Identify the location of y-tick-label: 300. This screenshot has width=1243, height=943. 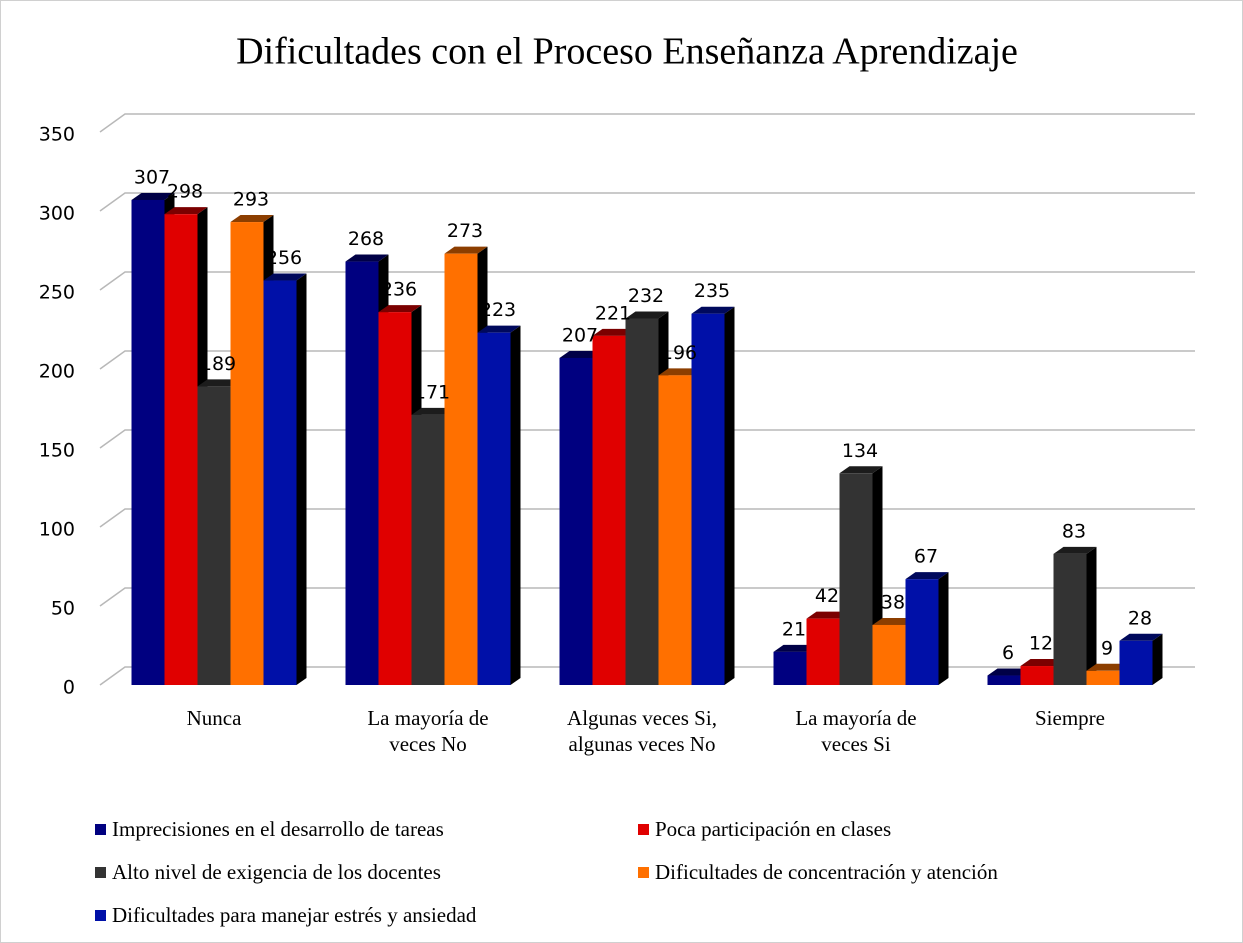
(57, 214).